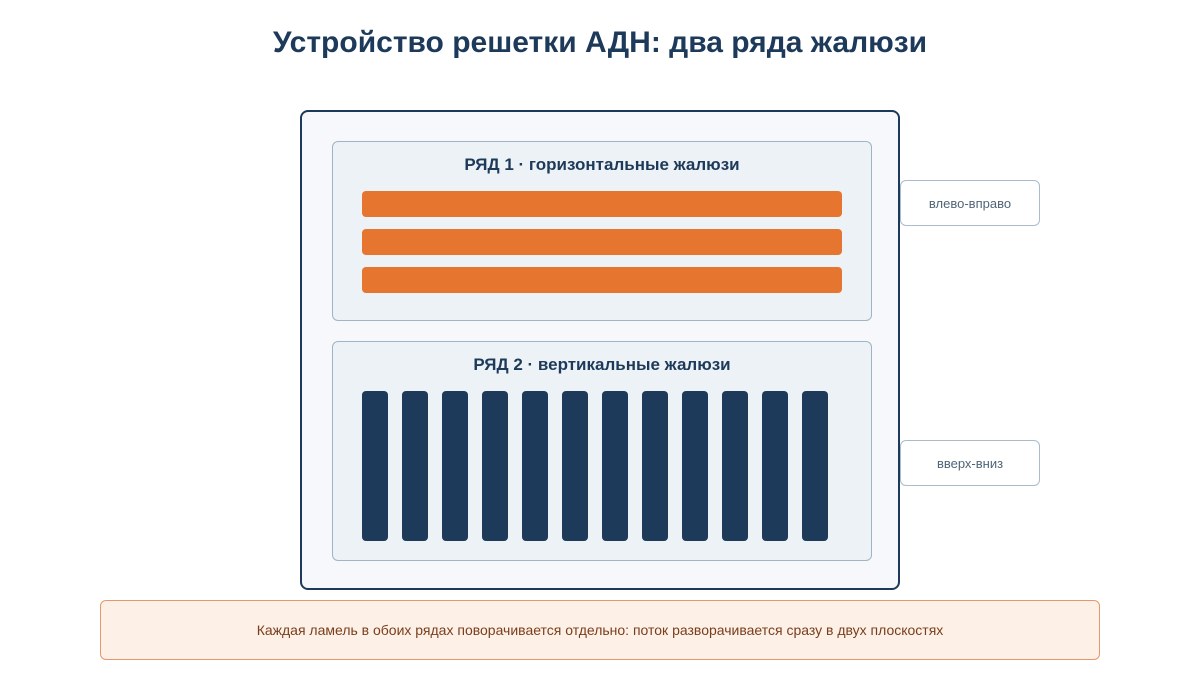 The width and height of the screenshot is (1200, 700). Describe the element at coordinates (602, 364) in the screenshot. I see `row-2-title: РЯД 2 · вертикальные жалюзи` at that location.